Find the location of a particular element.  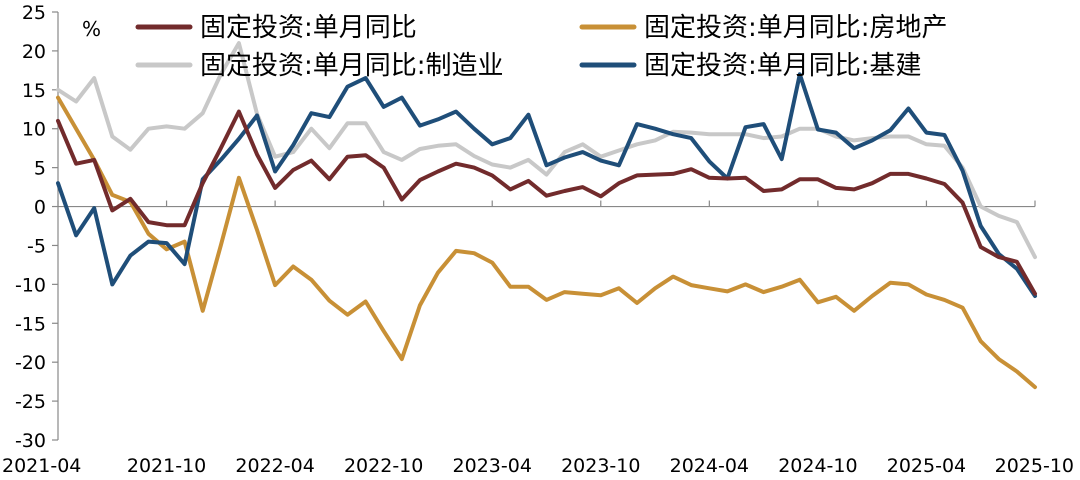

y-tick-label: 15 is located at coordinates (34, 91).